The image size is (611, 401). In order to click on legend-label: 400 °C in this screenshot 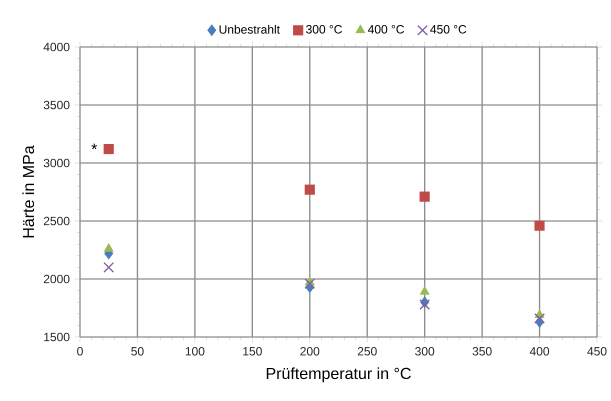, I will do `click(386, 29)`.